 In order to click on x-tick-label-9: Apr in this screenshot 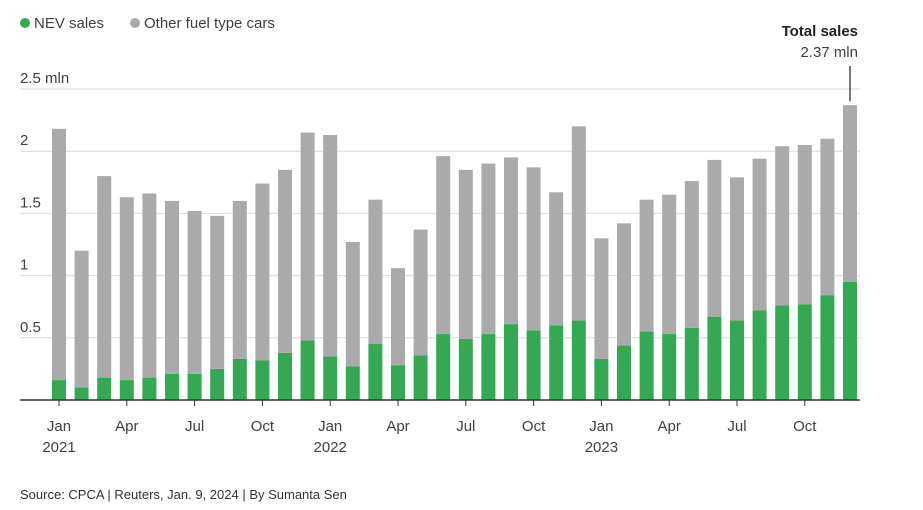, I will do `click(669, 426)`.